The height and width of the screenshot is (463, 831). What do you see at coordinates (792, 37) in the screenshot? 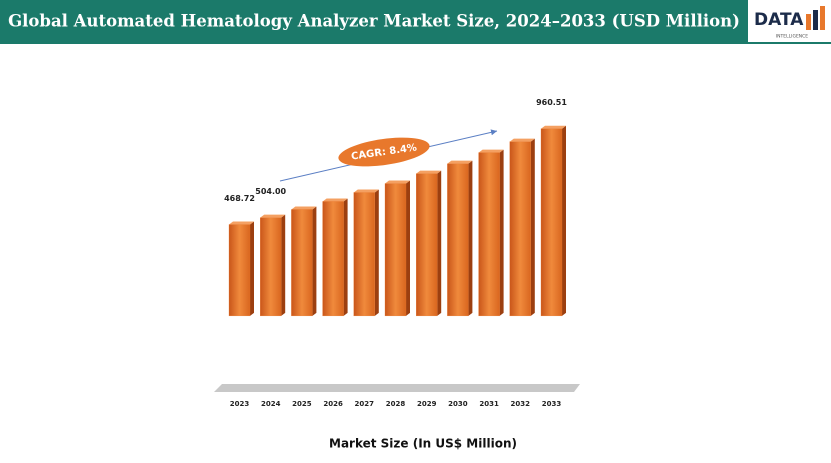
I see `logo-tagline: INTELLIGENCE` at bounding box center [792, 37].